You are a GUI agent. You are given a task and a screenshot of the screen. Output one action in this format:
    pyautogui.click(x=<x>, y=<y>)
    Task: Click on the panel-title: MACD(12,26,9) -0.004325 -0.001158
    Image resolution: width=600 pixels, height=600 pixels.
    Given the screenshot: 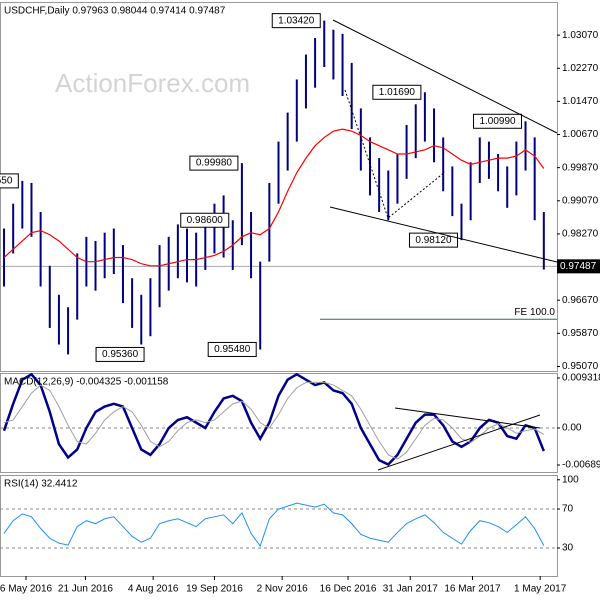 What is the action you would take?
    pyautogui.click(x=86, y=382)
    